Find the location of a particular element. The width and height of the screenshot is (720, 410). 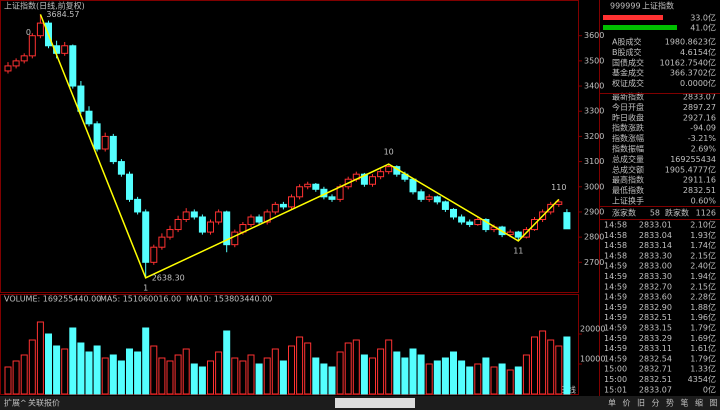

stock-name: 上证指数 is located at coordinates (658, 6).